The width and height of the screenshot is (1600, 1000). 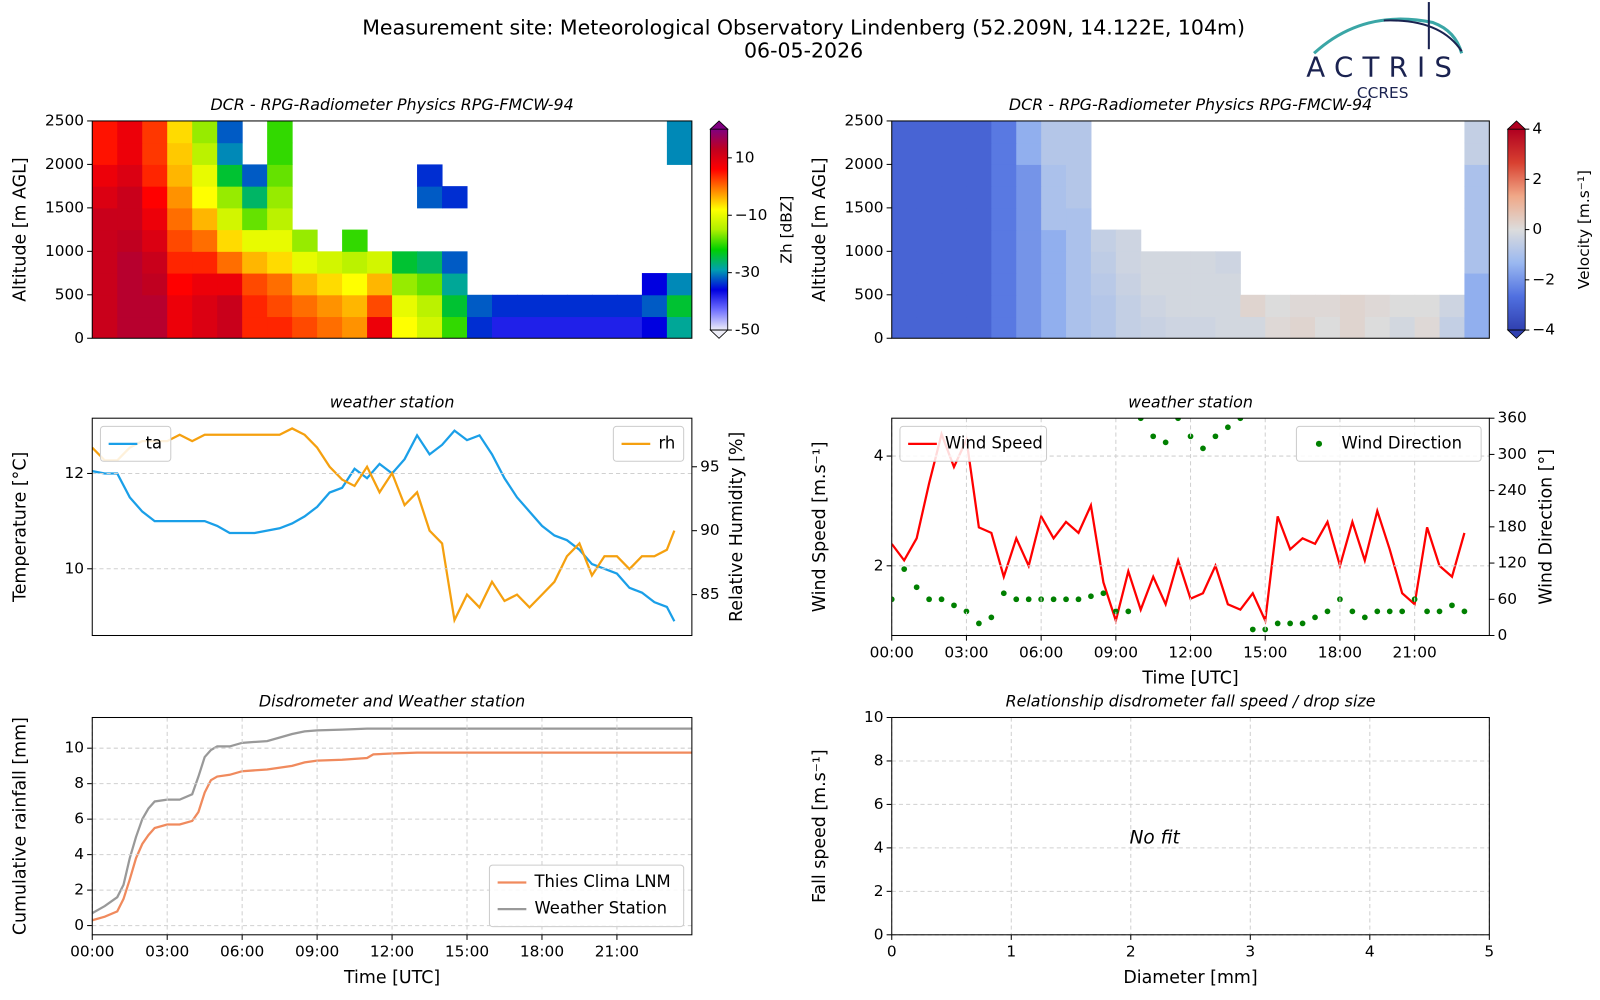 I want to click on x-tick-label: 12:00, so click(x=1190, y=652).